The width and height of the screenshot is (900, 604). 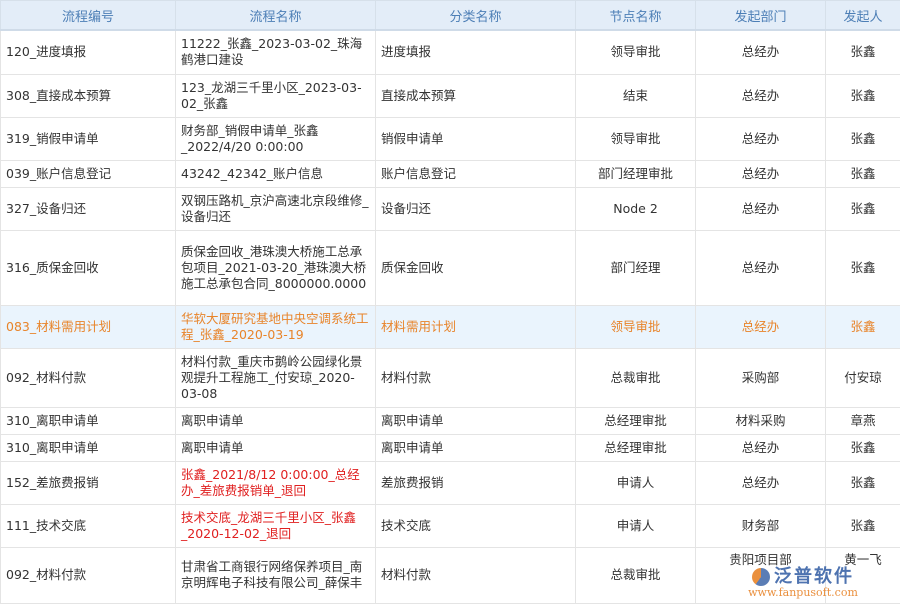 What do you see at coordinates (636, 95) in the screenshot?
I see `cell-node: 结束` at bounding box center [636, 95].